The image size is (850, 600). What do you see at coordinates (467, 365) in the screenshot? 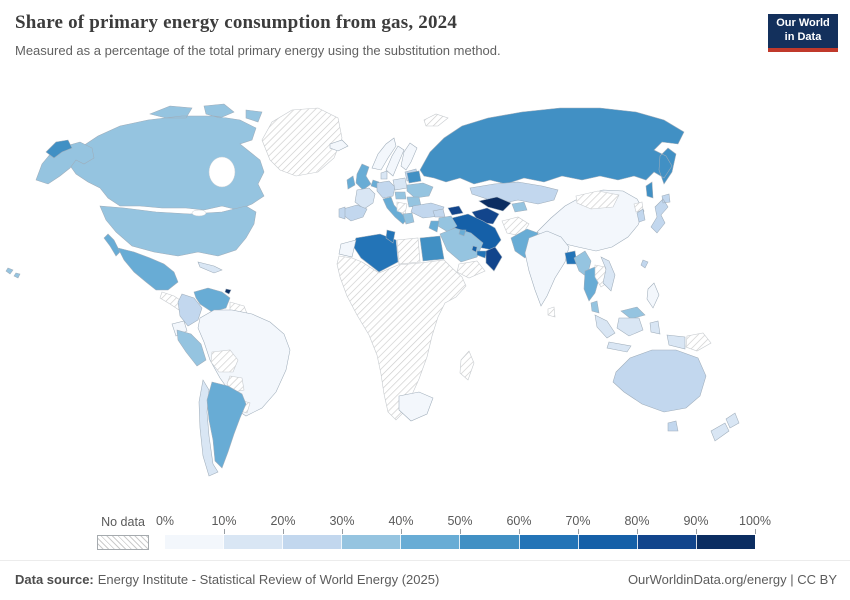
I see `country-madagascar` at bounding box center [467, 365].